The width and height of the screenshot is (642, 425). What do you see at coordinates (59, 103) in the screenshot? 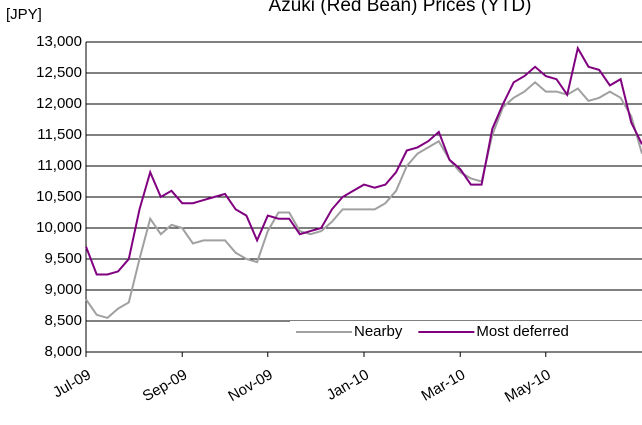
I see `y-tick-label: 12,000` at bounding box center [59, 103].